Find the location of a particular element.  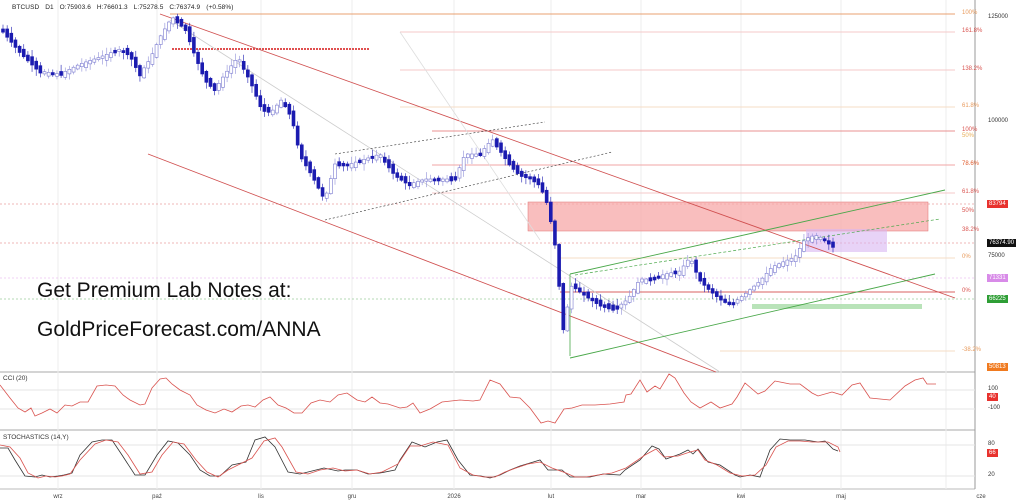

price-level-tag: 83794 is located at coordinates (997, 204).